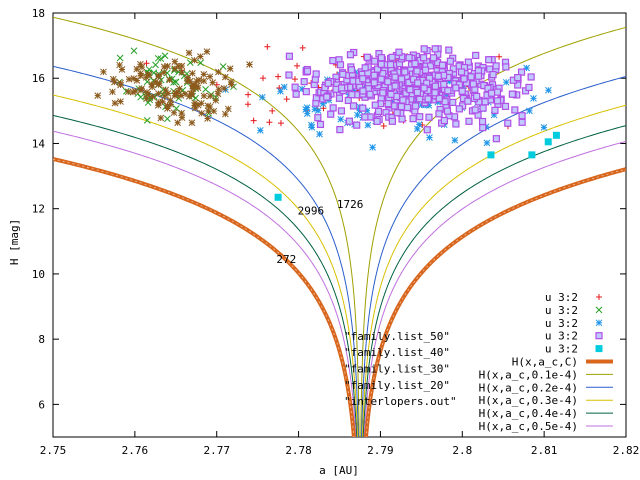 The image size is (640, 480). What do you see at coordinates (561, 323) in the screenshot?
I see `legend-label: u 3:2` at bounding box center [561, 323].